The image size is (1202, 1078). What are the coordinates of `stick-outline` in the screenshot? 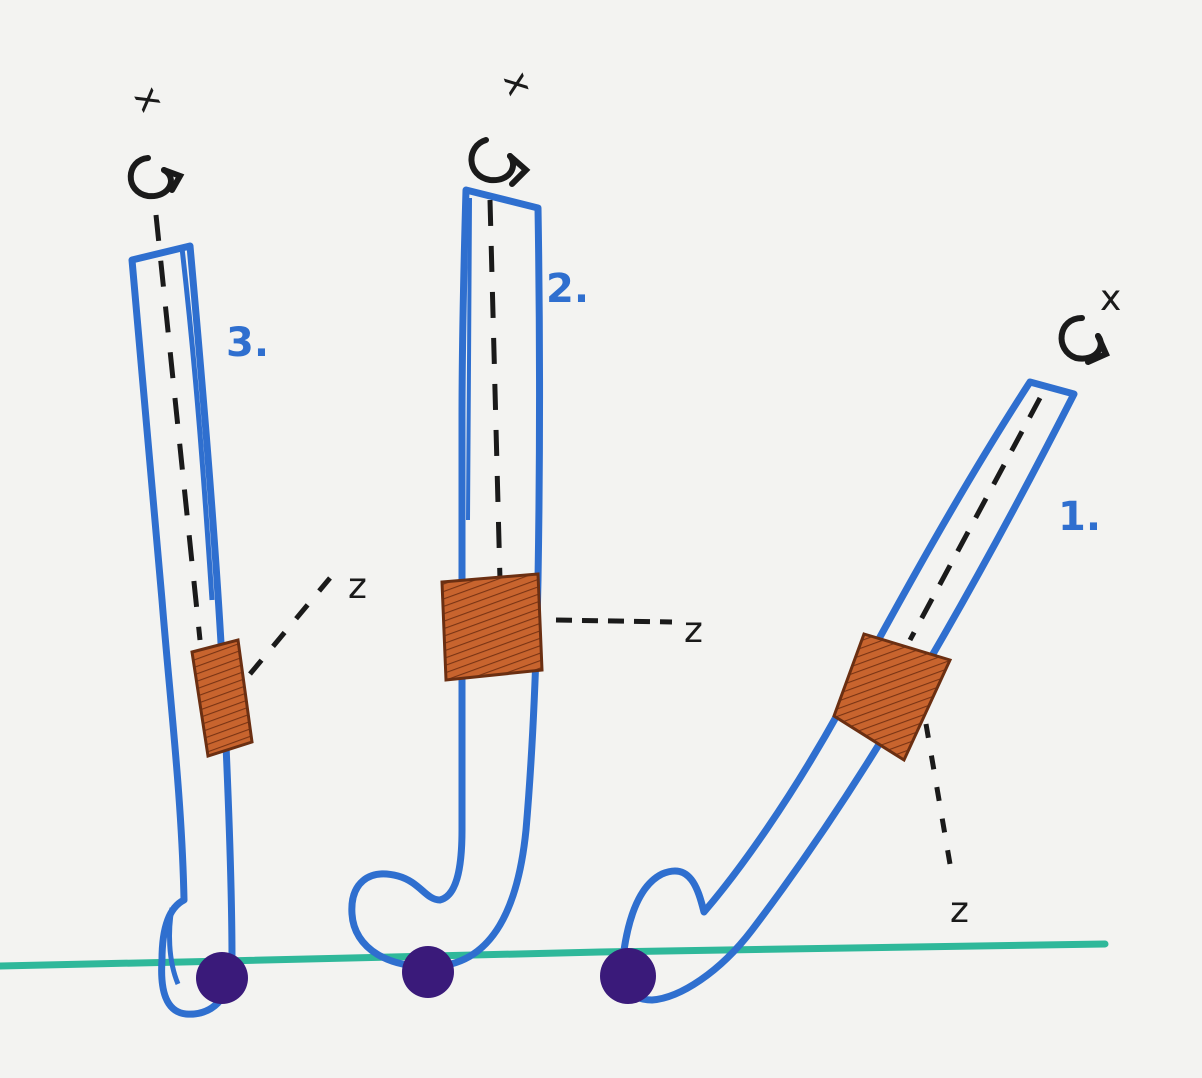 It's located at (182, 630).